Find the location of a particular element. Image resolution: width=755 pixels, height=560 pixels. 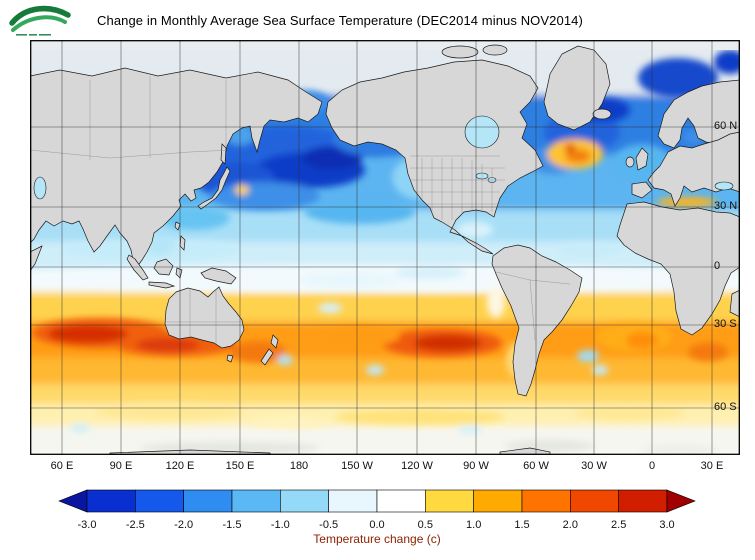

lon-label: 30 W is located at coordinates (594, 466).